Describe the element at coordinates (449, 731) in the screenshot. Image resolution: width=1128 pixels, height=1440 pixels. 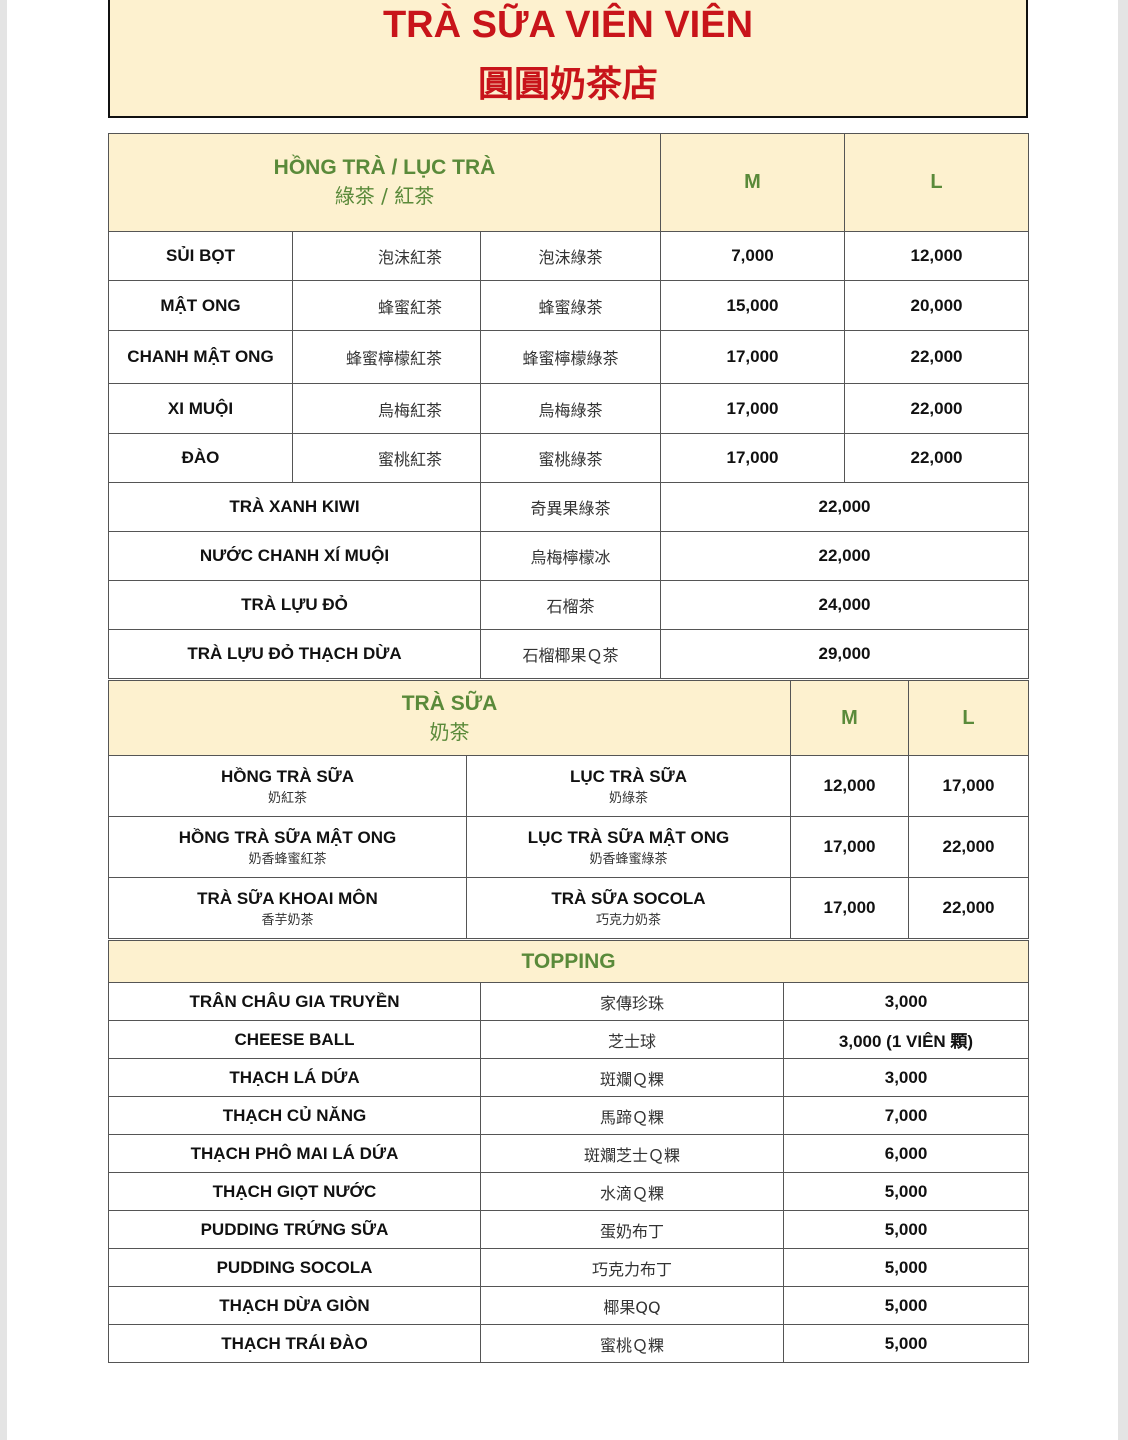
I see `milk-tea-heading-cn: 奶茶` at that location.